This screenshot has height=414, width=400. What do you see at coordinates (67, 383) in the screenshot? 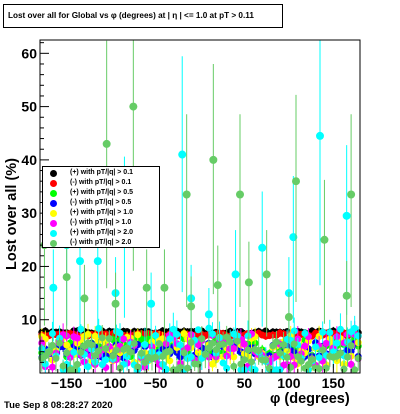
I see `x-tick-label: −150` at bounding box center [67, 383].